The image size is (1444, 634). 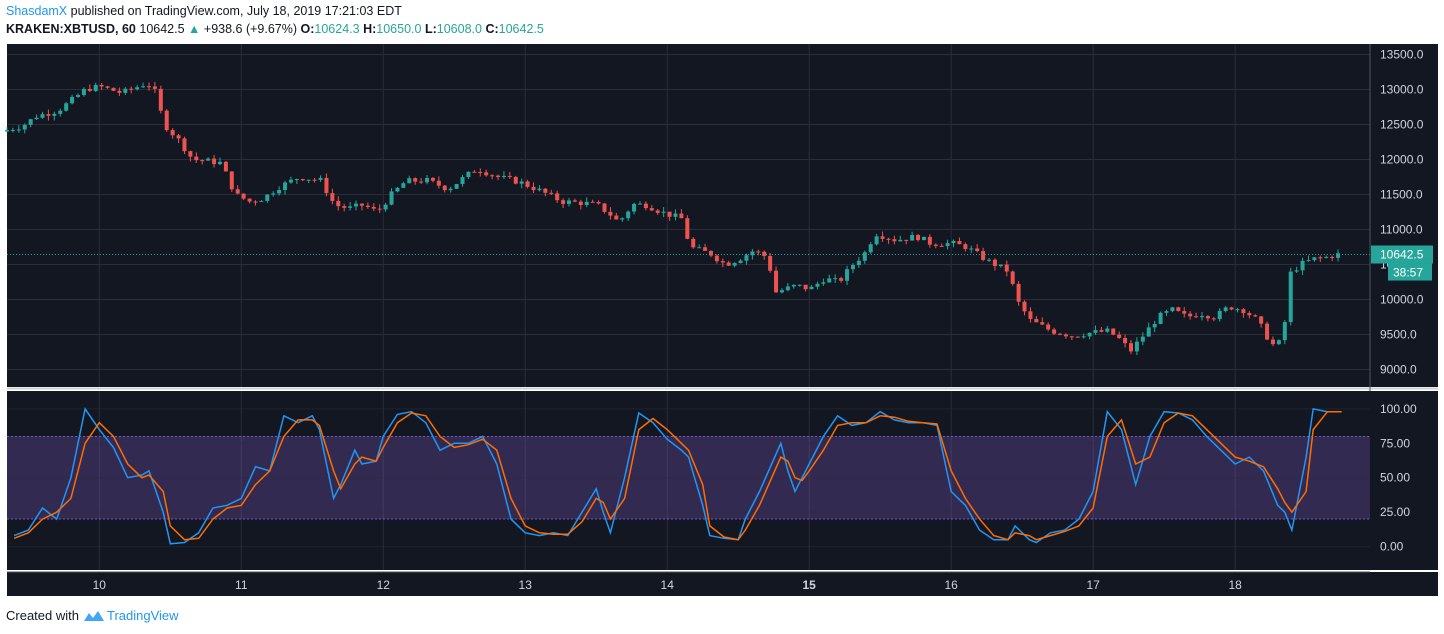 What do you see at coordinates (459, 29) in the screenshot?
I see `low-value: 10608.0` at bounding box center [459, 29].